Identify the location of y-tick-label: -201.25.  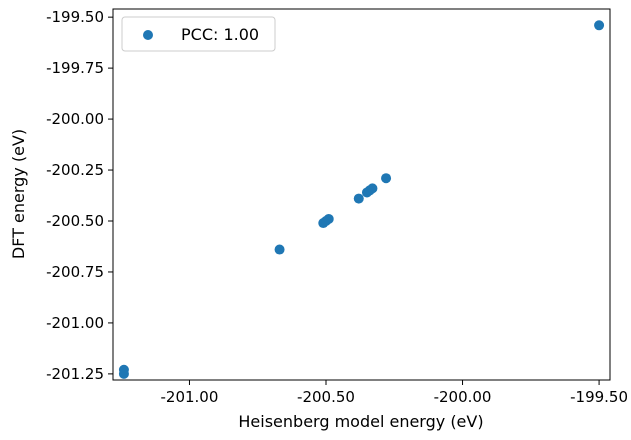
(75, 374).